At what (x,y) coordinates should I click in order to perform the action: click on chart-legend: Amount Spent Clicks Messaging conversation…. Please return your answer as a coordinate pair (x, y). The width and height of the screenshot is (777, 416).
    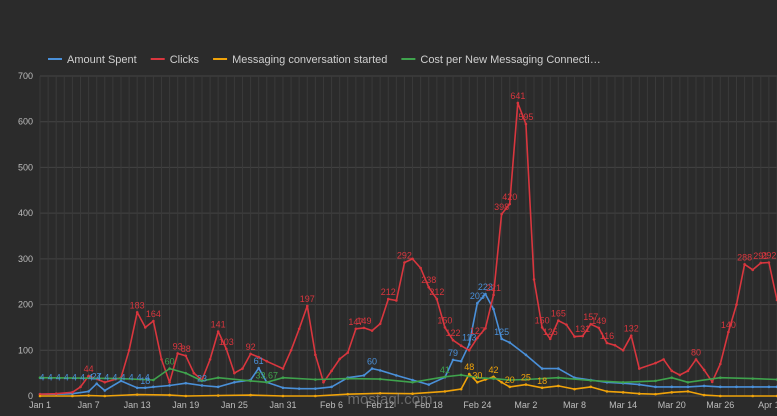
    Looking at the image, I should click on (324, 60).